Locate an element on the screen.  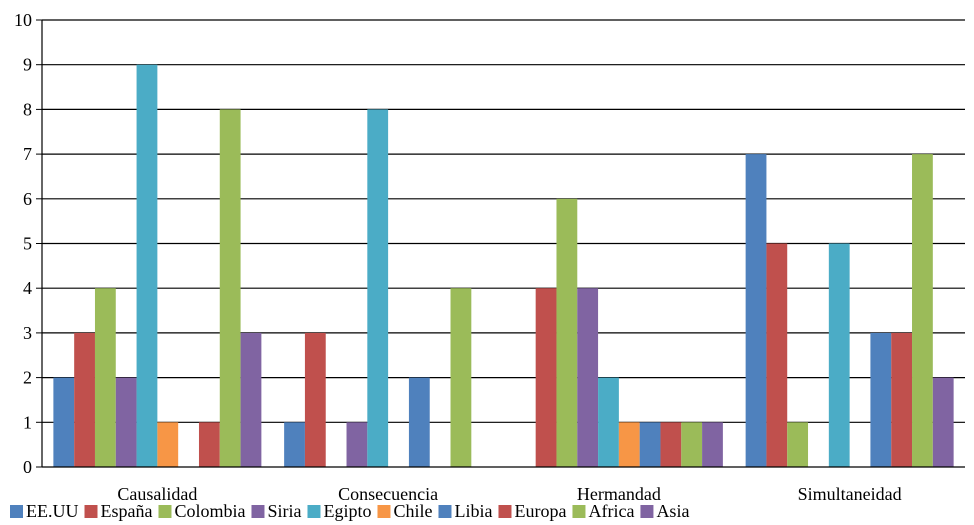
y-tick-label: 5 is located at coordinates (27, 244).